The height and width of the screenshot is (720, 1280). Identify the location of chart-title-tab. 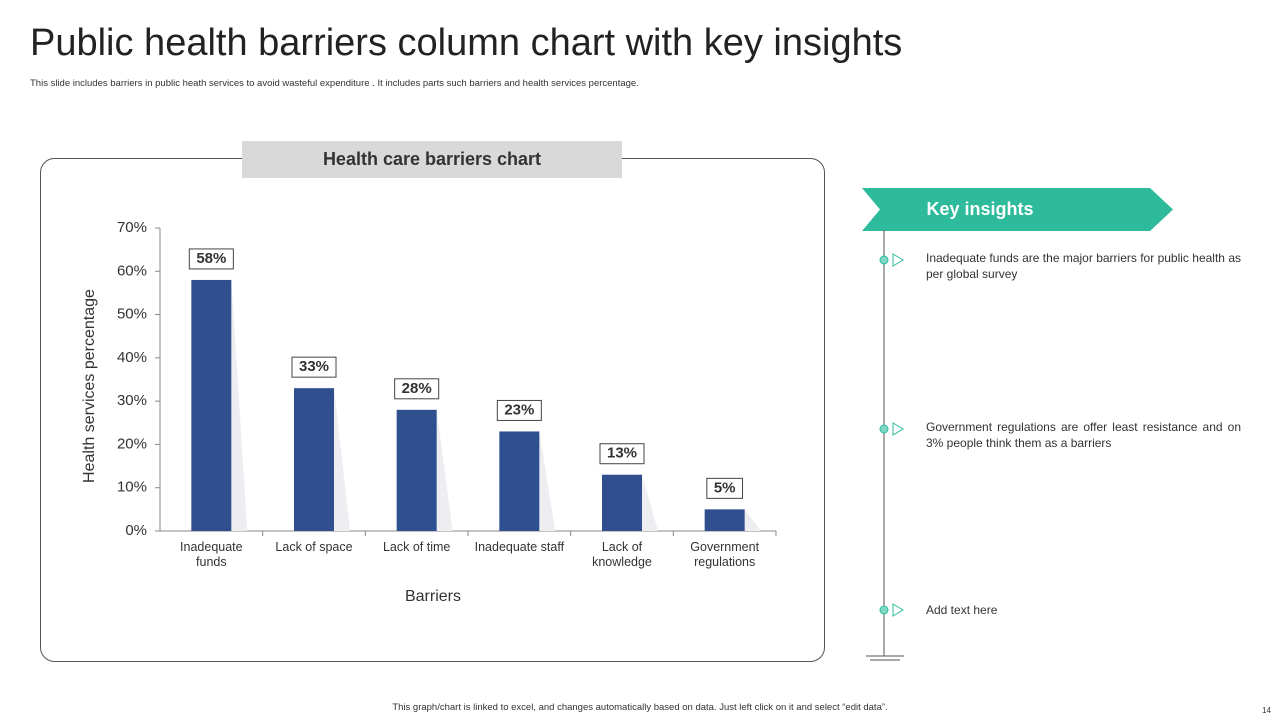
(432, 159).